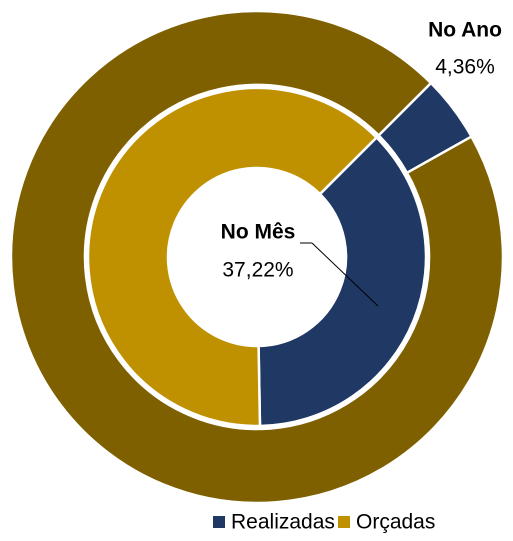 The width and height of the screenshot is (513, 541). What do you see at coordinates (395, 522) in the screenshot?
I see `legend-label: Orçadas` at bounding box center [395, 522].